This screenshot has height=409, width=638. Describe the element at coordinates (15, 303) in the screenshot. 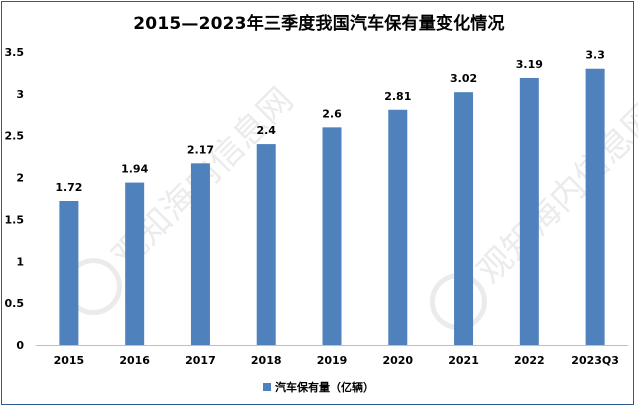

I see `y-tick-label: 0.5` at that location.